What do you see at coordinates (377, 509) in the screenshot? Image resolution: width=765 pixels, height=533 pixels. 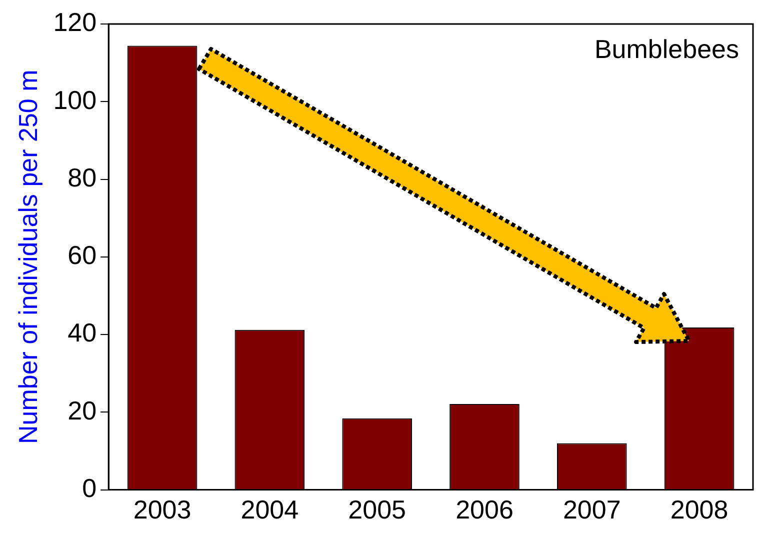 I see `x-tick-label: 2005` at bounding box center [377, 509].